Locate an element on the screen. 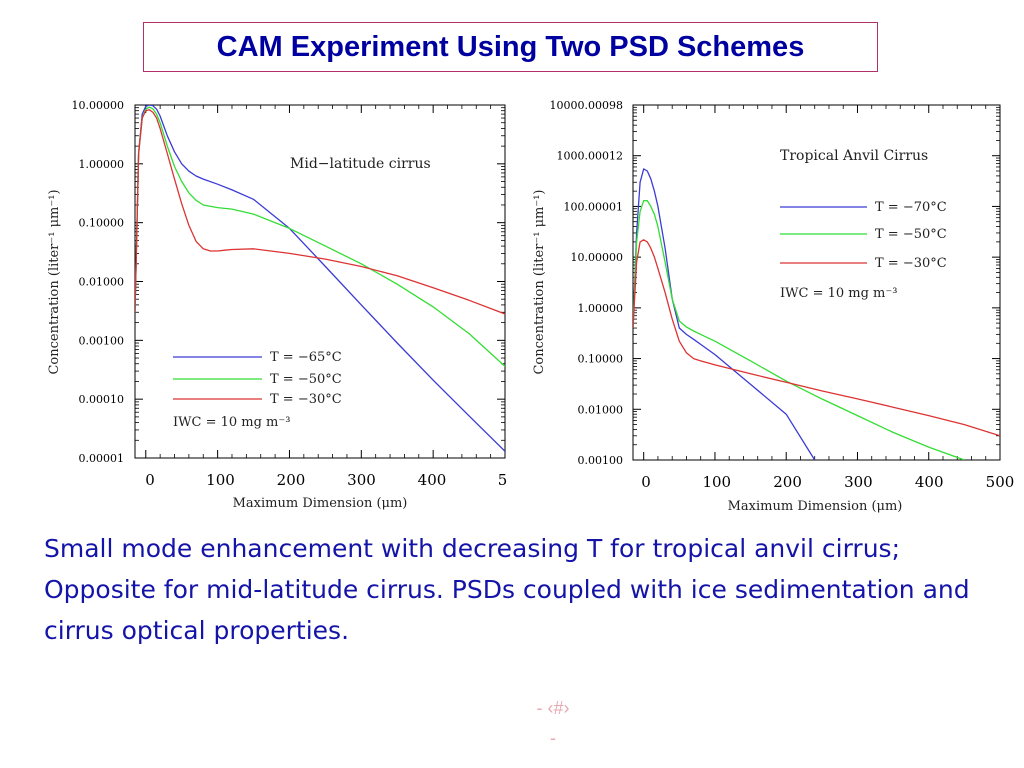  legend-label-0: T = −65°C is located at coordinates (306, 357).